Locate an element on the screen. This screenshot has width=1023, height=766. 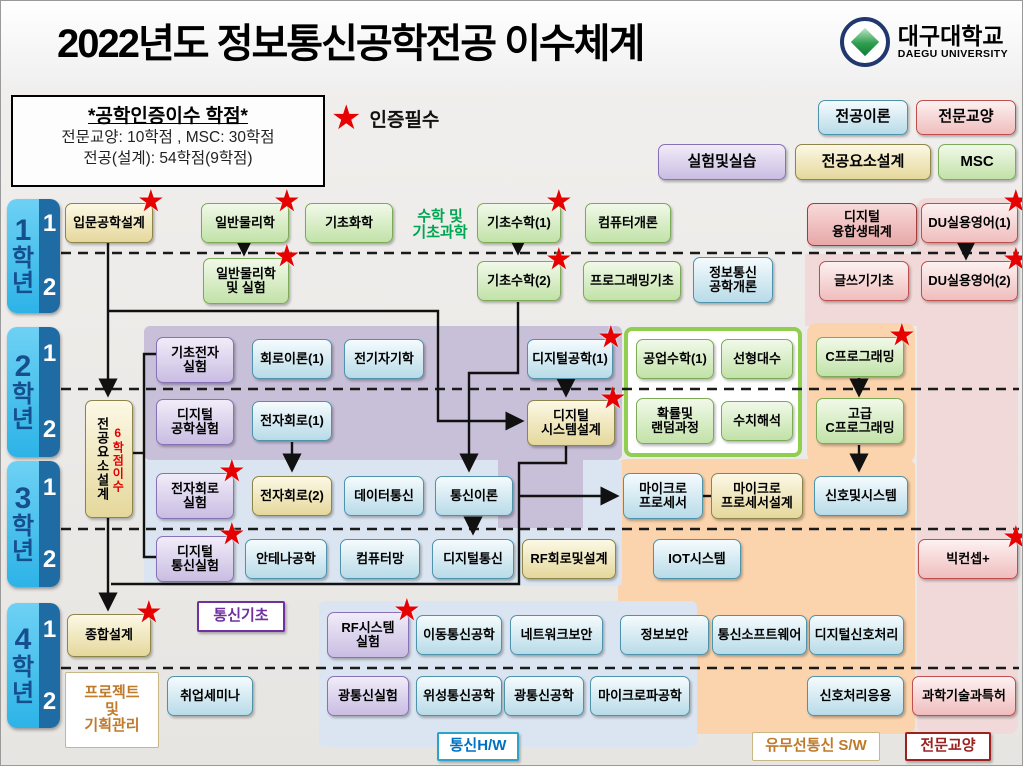
course-box: 확률및 랜덤과정 is located at coordinates (675, 421).